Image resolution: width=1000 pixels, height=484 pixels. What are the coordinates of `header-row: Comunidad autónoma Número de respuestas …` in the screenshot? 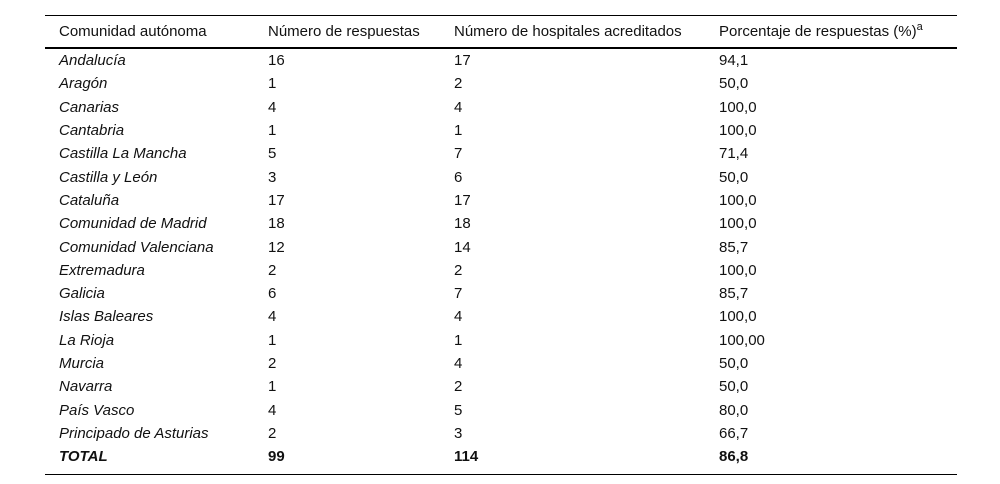 It's located at (501, 32).